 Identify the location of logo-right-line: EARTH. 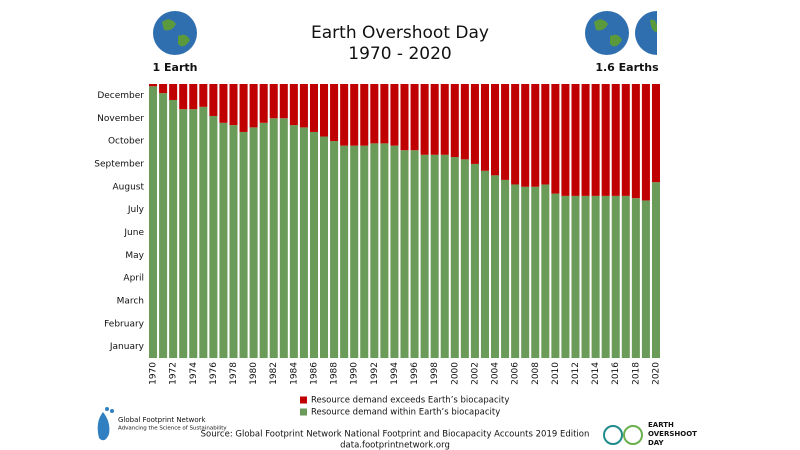
(661, 425).